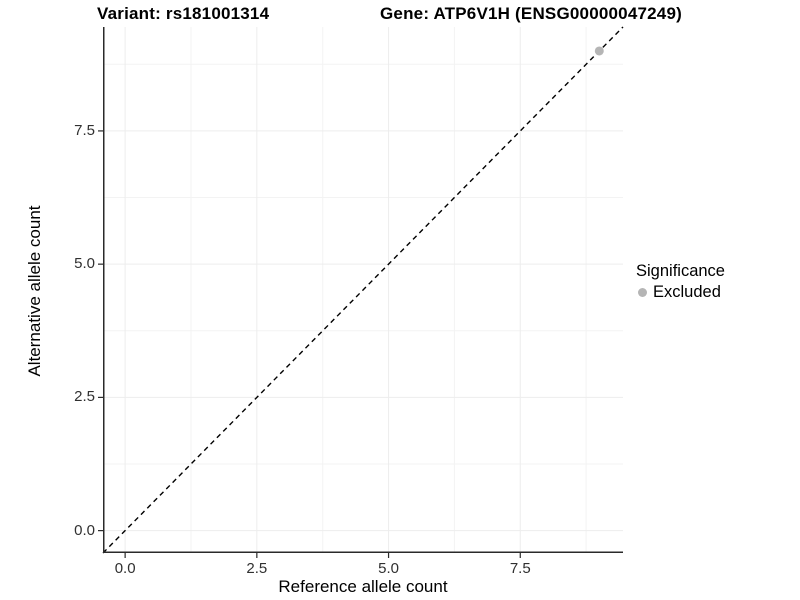 This screenshot has width=800, height=600. What do you see at coordinates (183, 13) in the screenshot?
I see `variant-title: Variant: rs181001314` at bounding box center [183, 13].